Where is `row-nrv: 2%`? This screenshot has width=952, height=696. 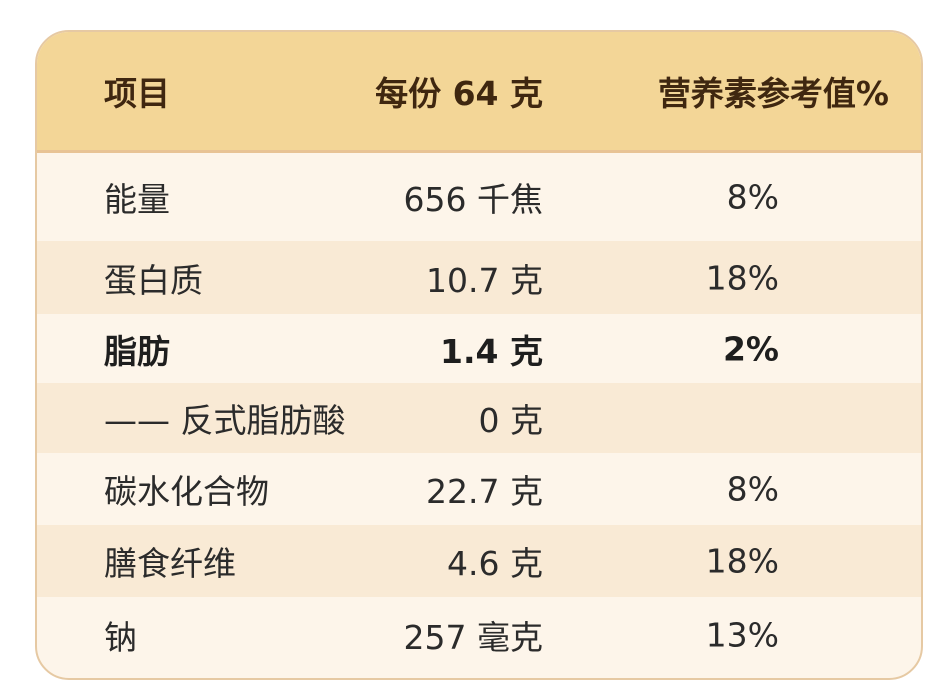 row-nrv: 2% is located at coordinates (750, 348).